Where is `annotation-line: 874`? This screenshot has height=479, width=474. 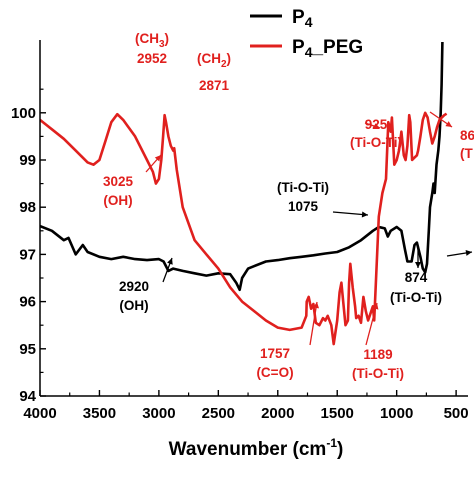 annotation-line: 874 is located at coordinates (416, 277).